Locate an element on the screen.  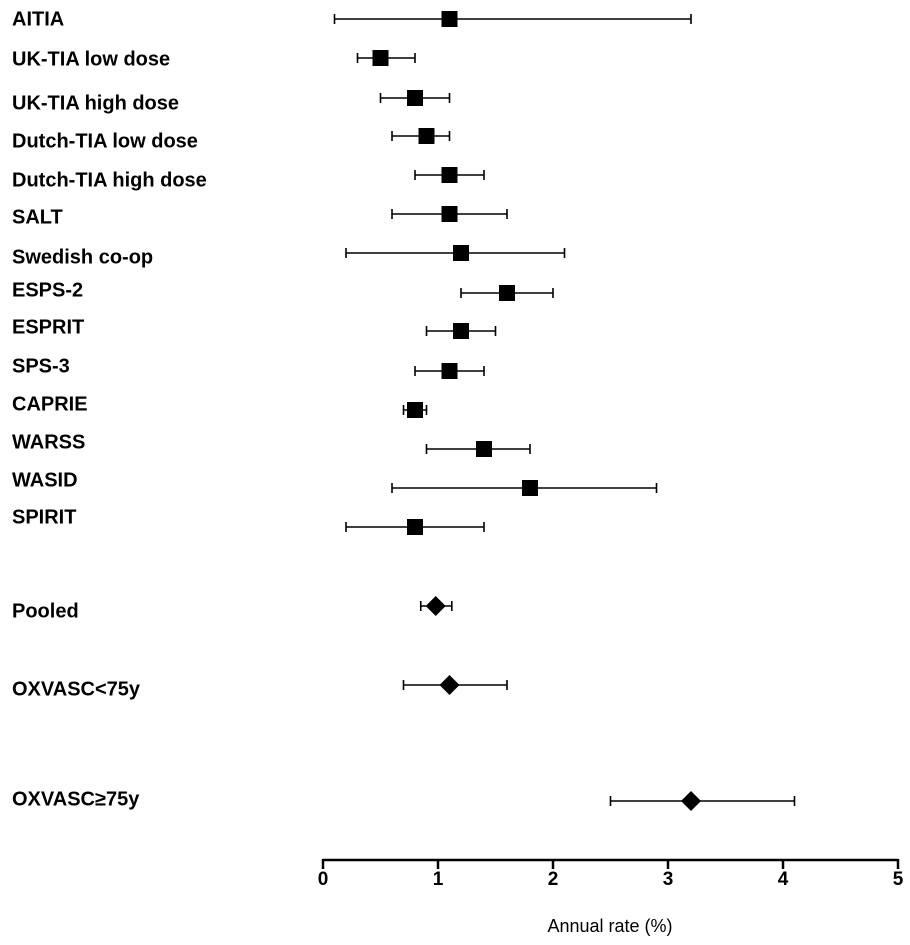
row-label: SPIRIT is located at coordinates (44, 517).